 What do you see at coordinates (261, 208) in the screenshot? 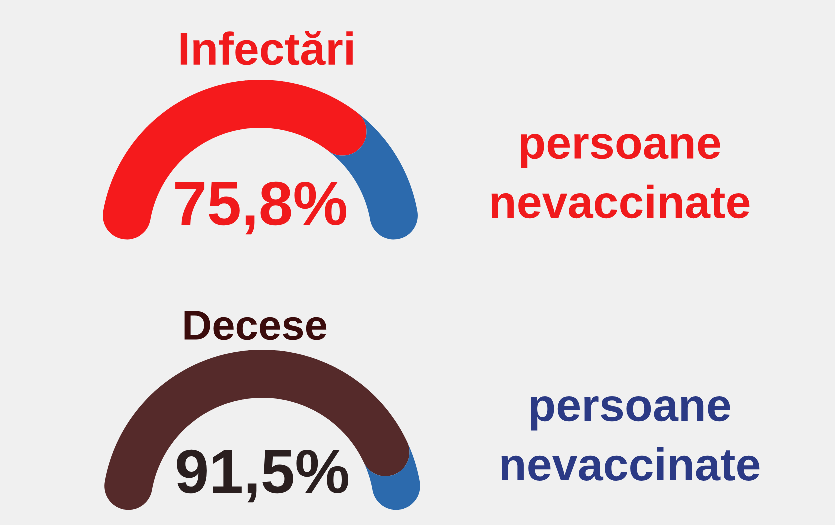
I see `data-label: 75,8%` at bounding box center [261, 208].